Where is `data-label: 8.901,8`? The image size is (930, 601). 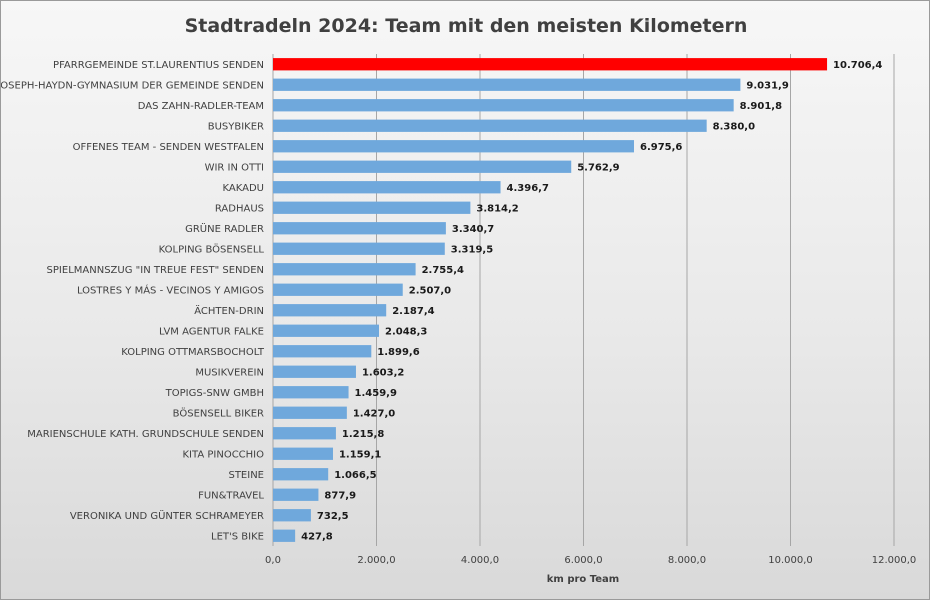 data-label: 8.901,8 is located at coordinates (761, 106).